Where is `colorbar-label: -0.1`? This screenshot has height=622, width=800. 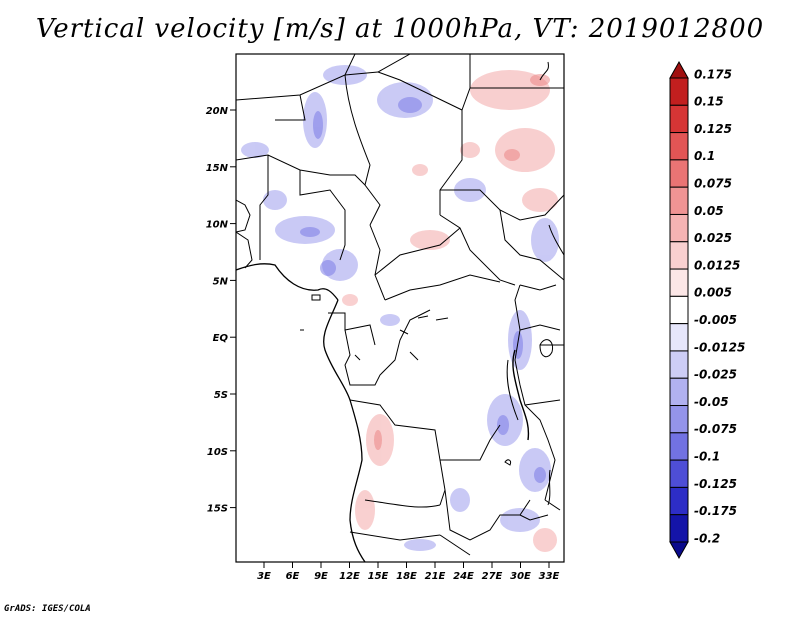
colorbar-label: -0.1 is located at coordinates (707, 456).